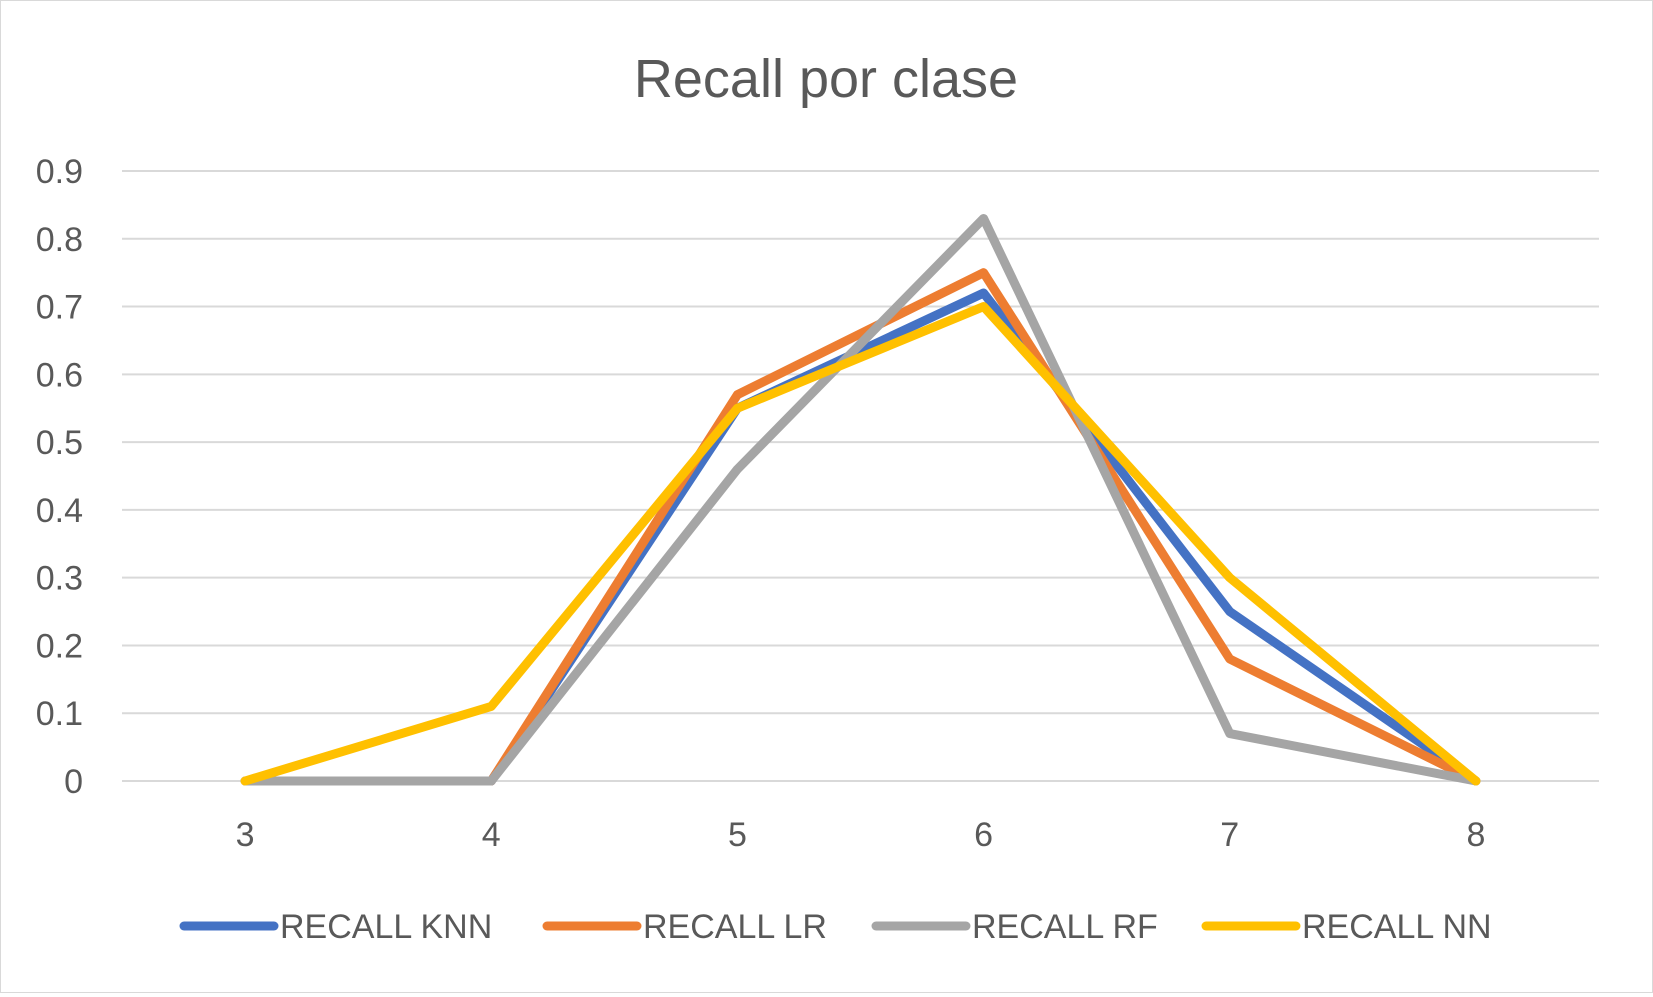 Image resolution: width=1653 pixels, height=997 pixels. I want to click on y-axis-ticks: 0 0.1 0.2 0.3 0.4 0.5 0.6 0.7 0.8 0.9, so click(59, 477).